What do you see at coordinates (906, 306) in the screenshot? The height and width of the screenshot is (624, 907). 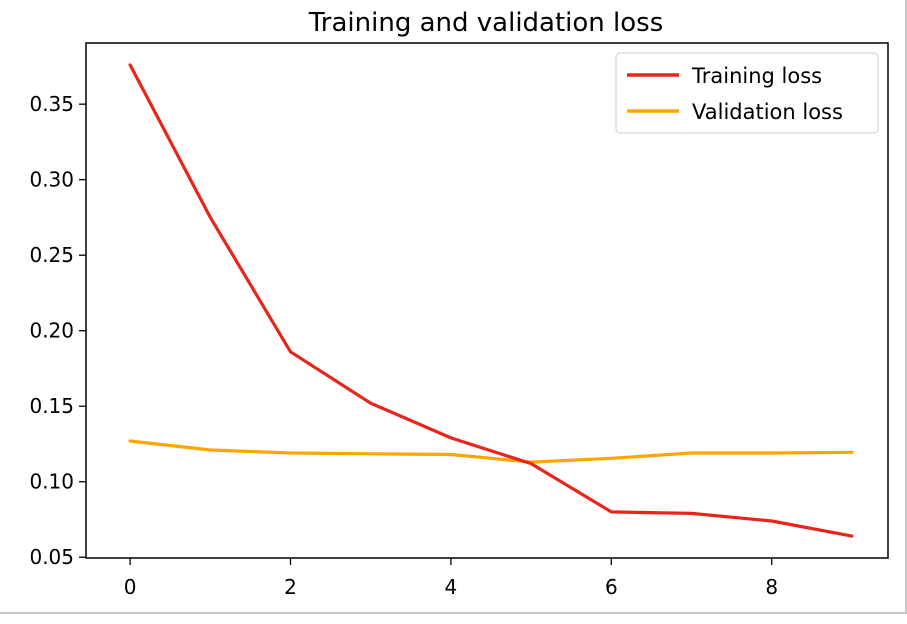 I see `screenshot-right-edge` at bounding box center [906, 306].